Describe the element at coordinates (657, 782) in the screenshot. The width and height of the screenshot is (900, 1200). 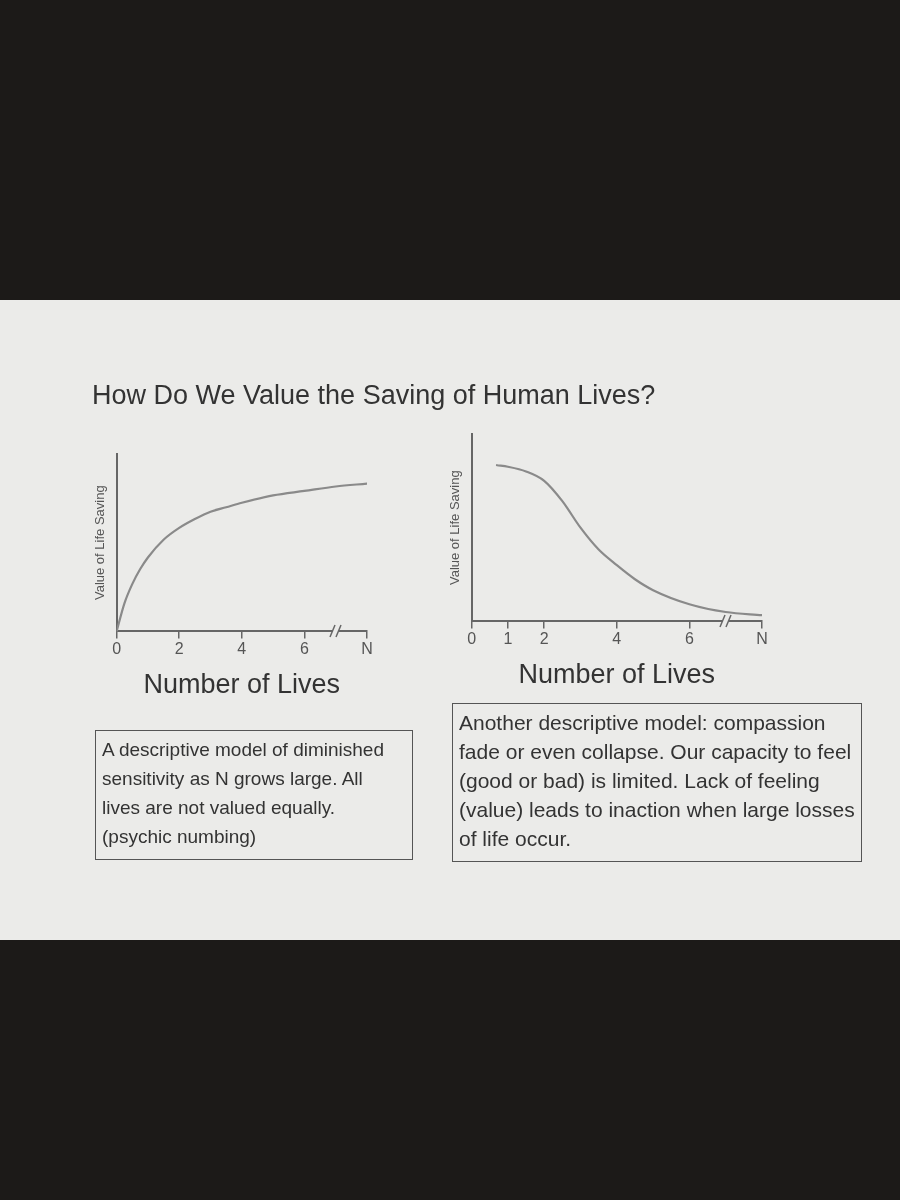
I see `text: Another descriptive model: compassion fade or even collapse. Our capacity to feel (good or bad) is limited. Lack of feeling (value) leads to inaction when large losses of life occur.` at that location.